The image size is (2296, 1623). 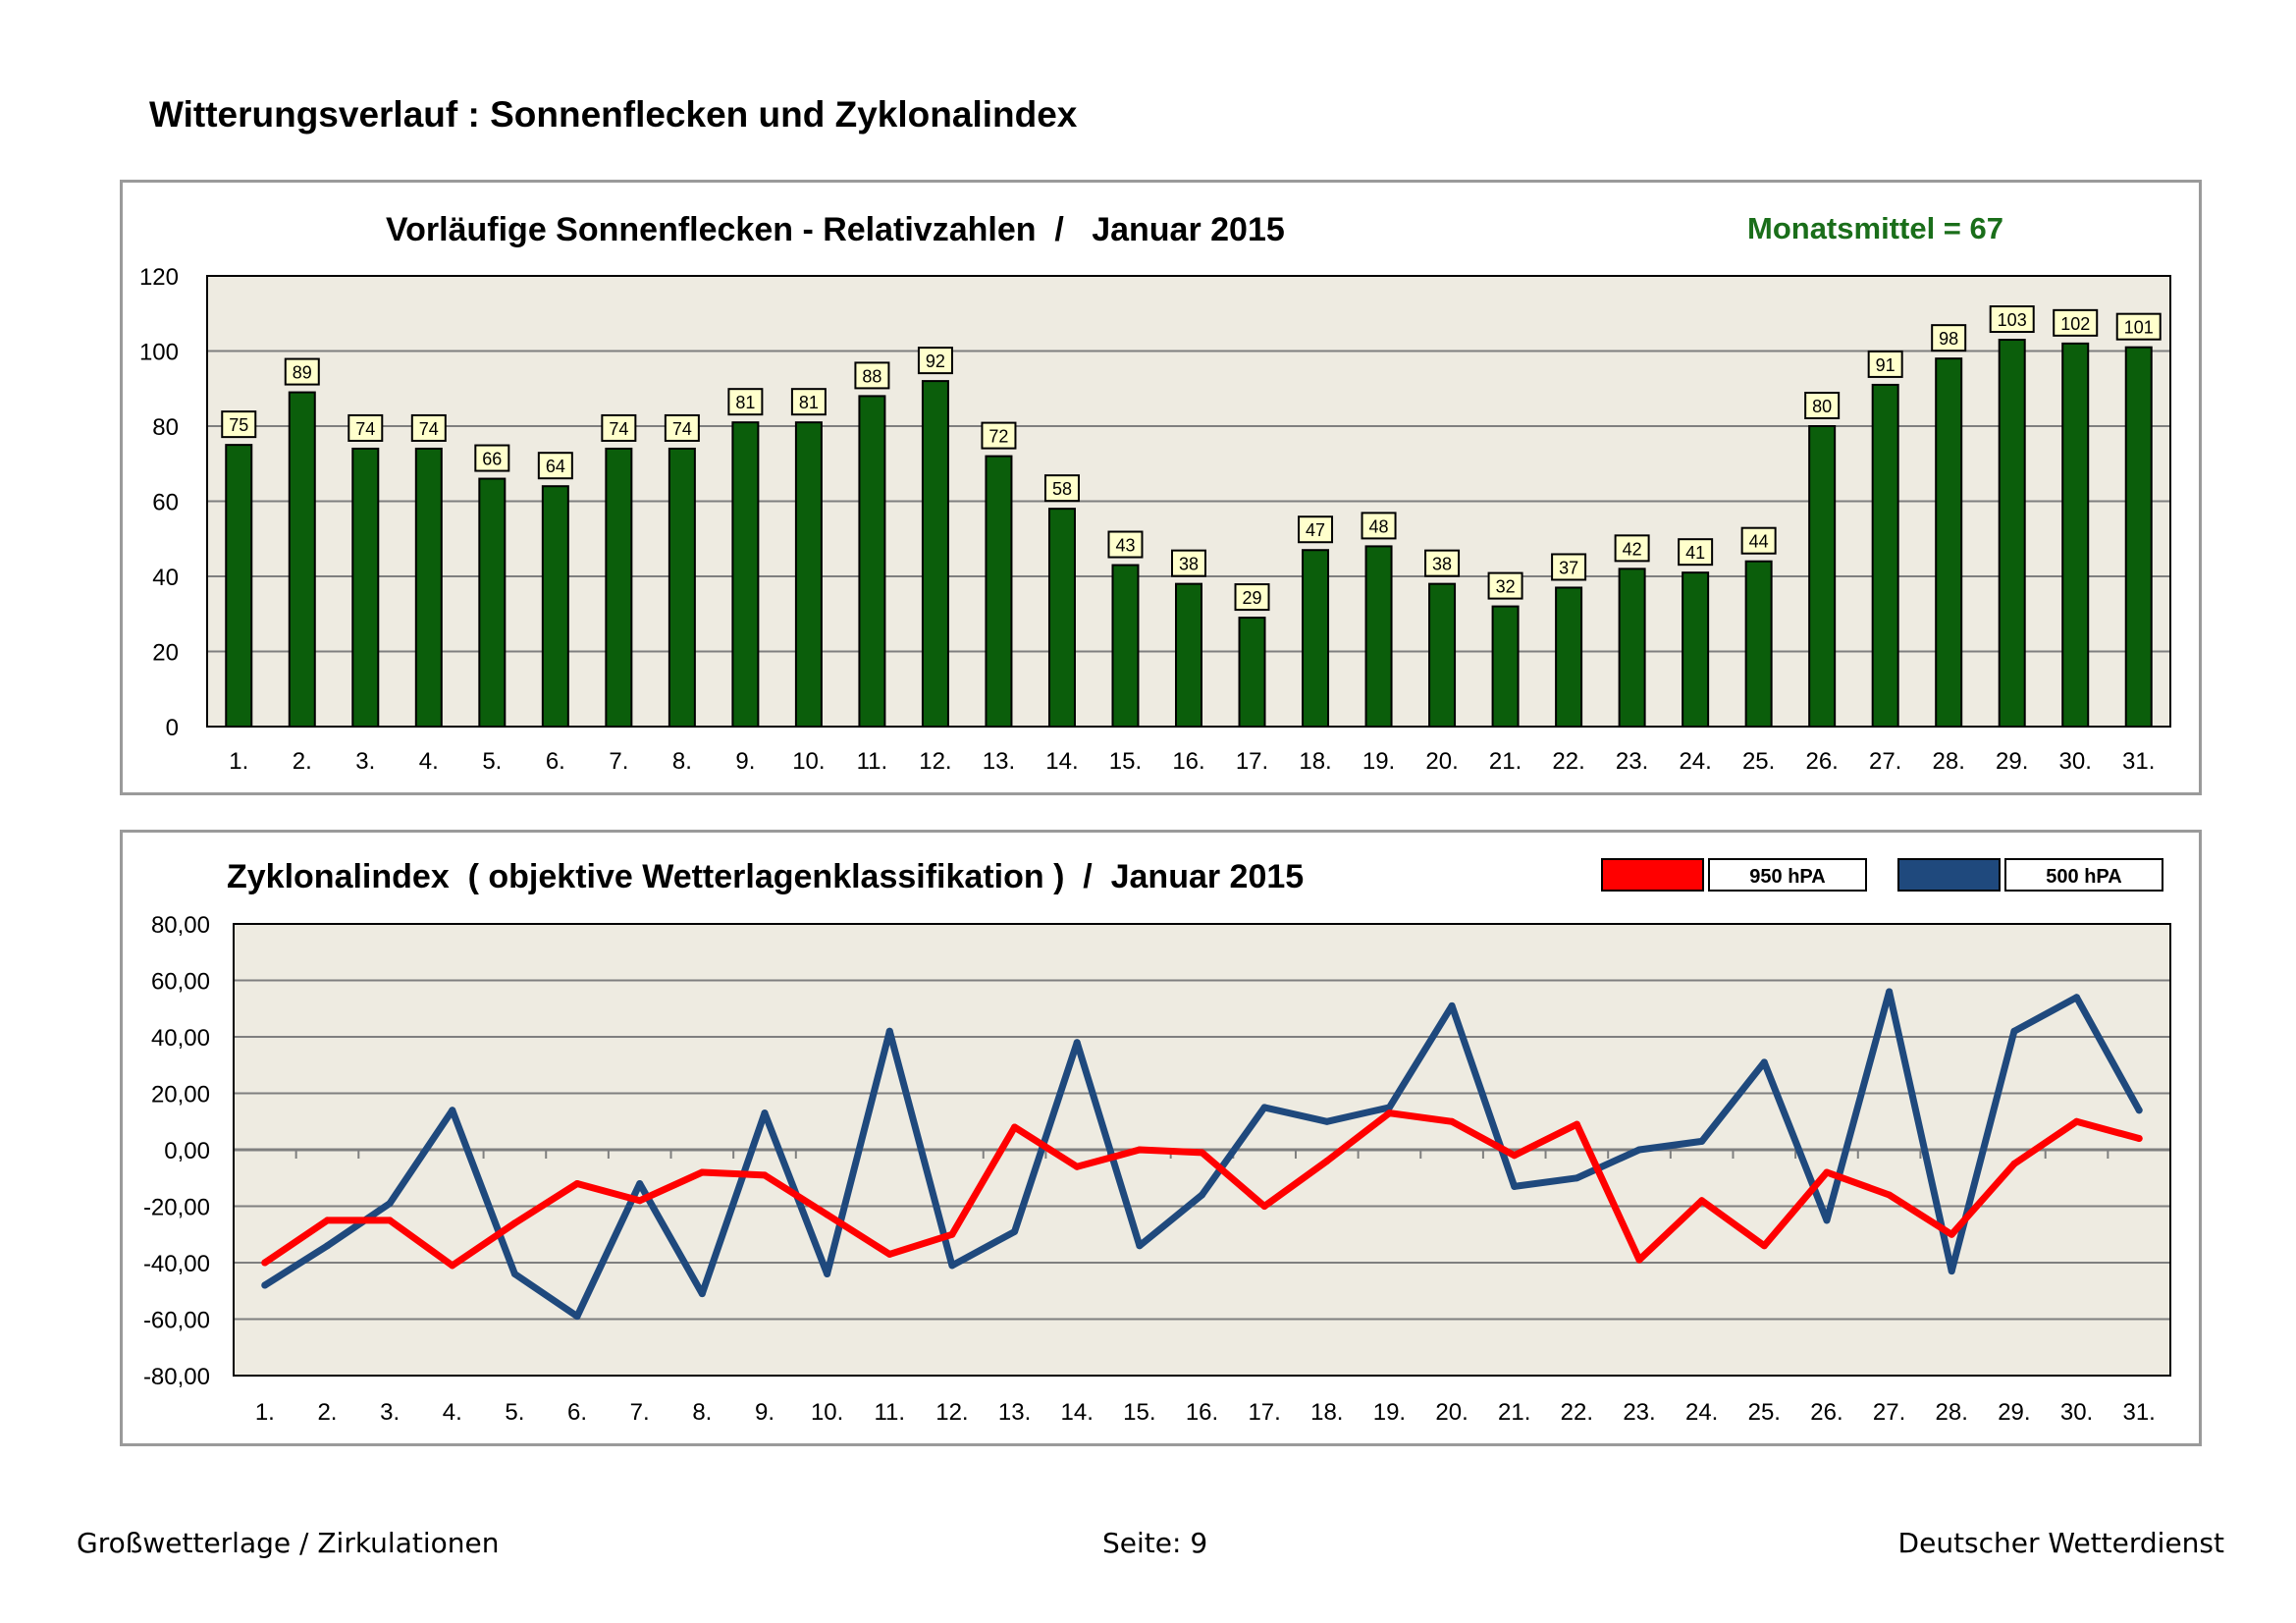 What do you see at coordinates (1252, 761) in the screenshot?
I see `bar-x-tick-label: 17.` at bounding box center [1252, 761].